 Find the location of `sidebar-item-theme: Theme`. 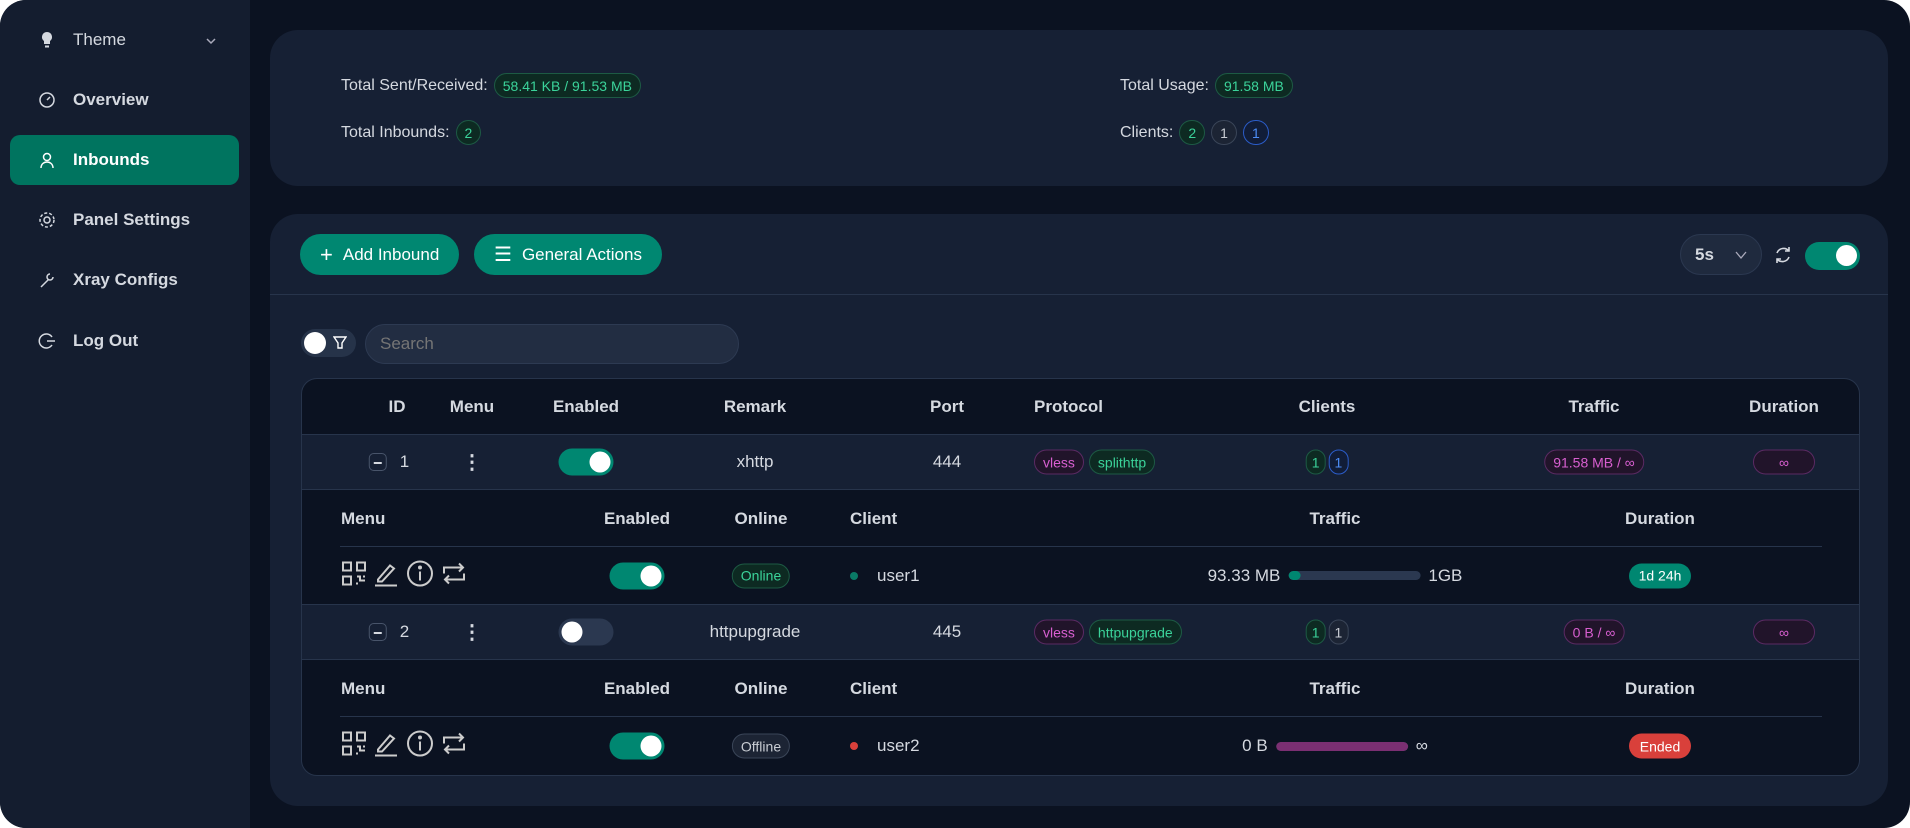

sidebar-item-theme: Theme is located at coordinates (124, 40).